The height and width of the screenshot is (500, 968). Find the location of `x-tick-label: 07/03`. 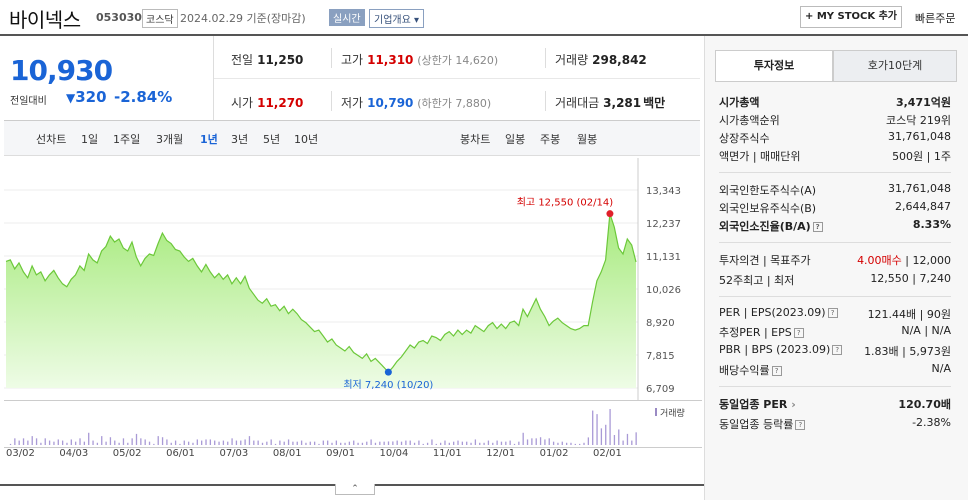

x-tick-label: 07/03 is located at coordinates (234, 453).